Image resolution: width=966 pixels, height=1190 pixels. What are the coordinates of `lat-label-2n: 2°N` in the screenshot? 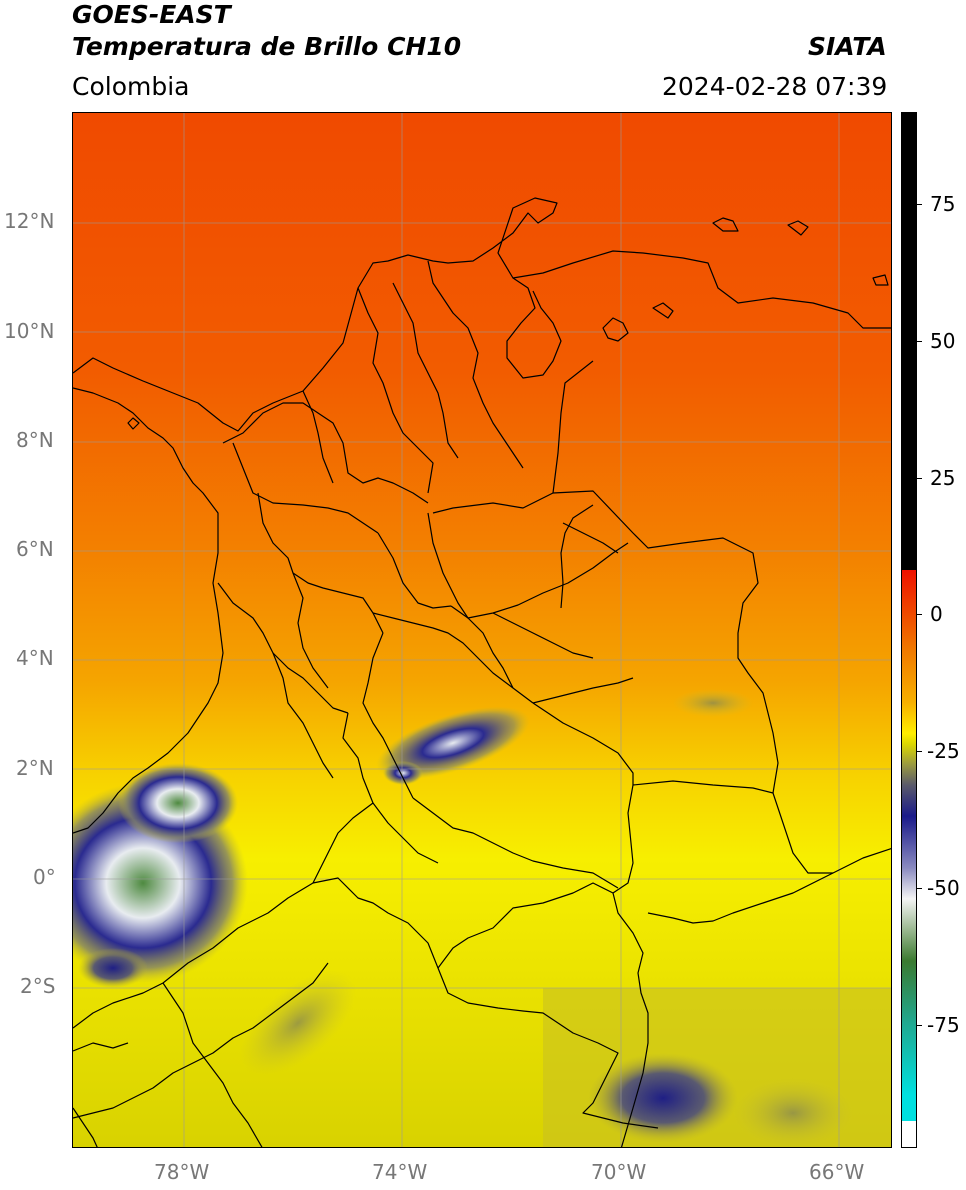 It's located at (35, 768).